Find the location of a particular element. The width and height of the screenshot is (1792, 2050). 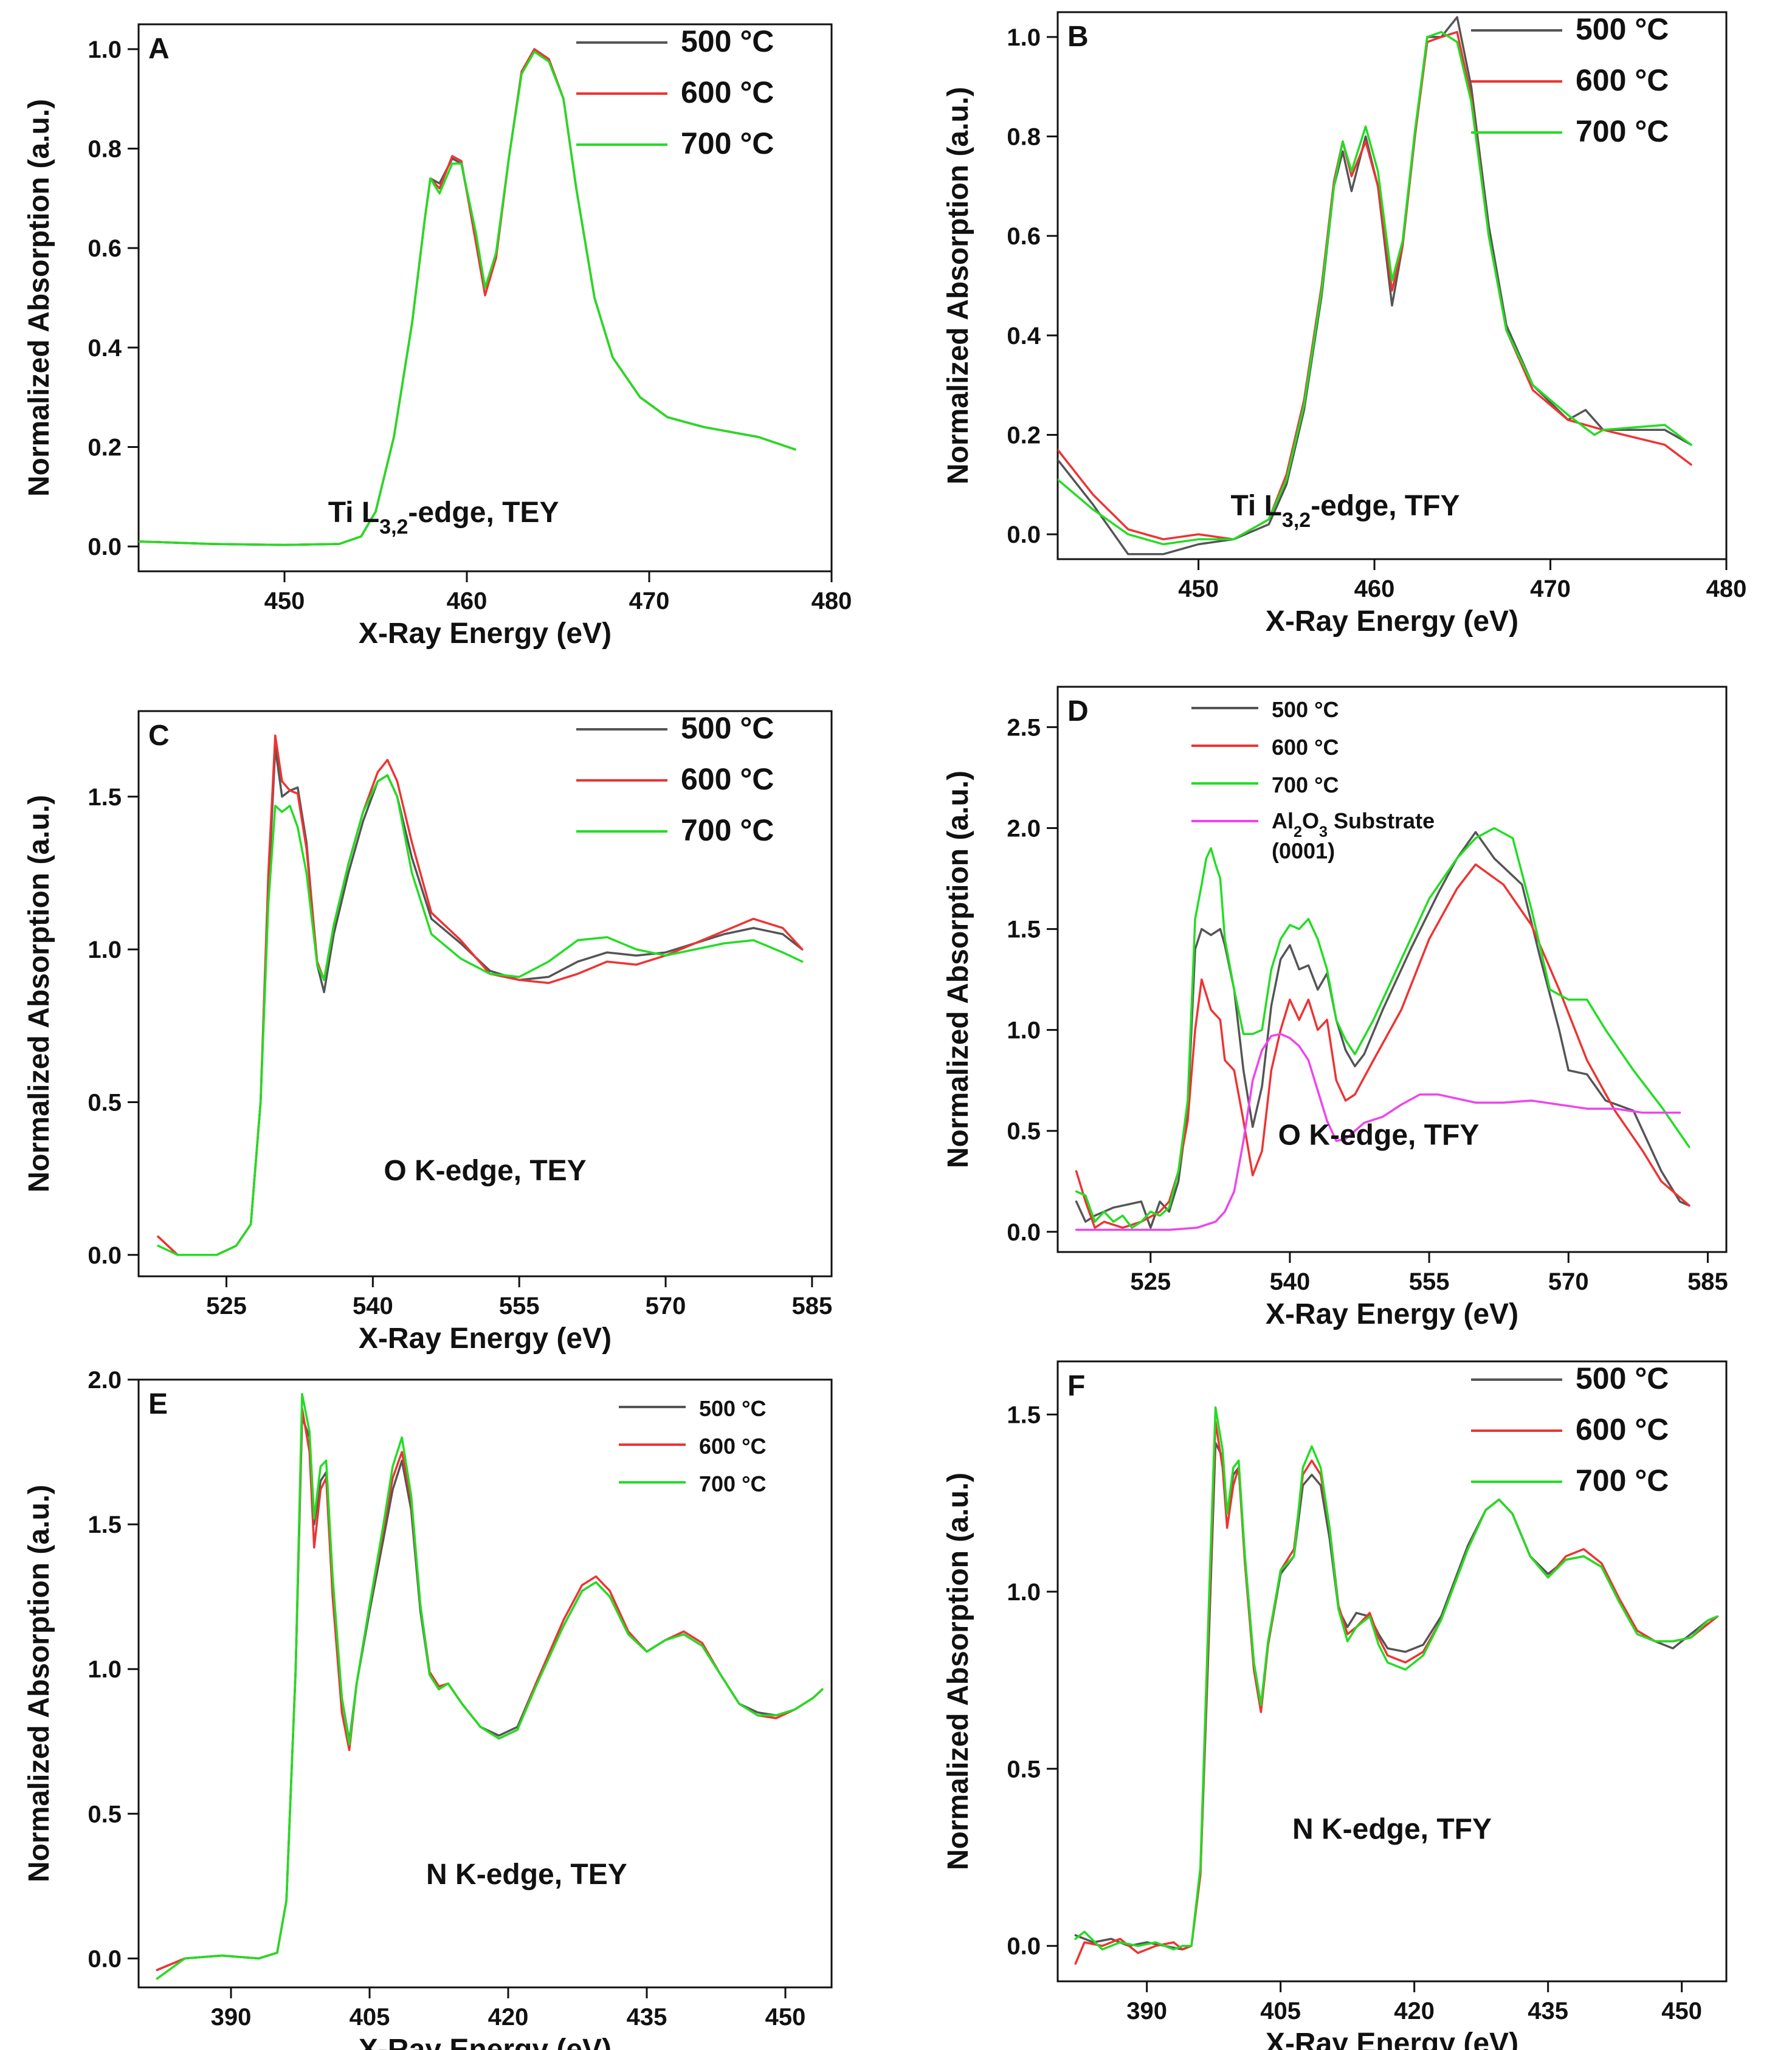

y-tick-label: 0.8 is located at coordinates (105, 149).